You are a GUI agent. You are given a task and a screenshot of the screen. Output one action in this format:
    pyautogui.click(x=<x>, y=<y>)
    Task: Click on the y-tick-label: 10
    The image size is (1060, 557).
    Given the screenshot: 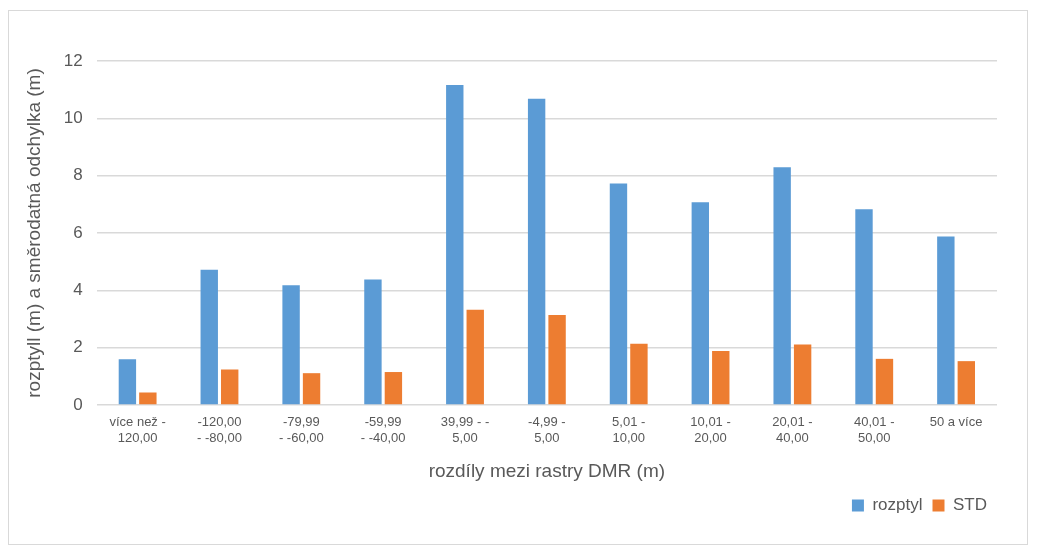 What is the action you would take?
    pyautogui.click(x=73, y=118)
    